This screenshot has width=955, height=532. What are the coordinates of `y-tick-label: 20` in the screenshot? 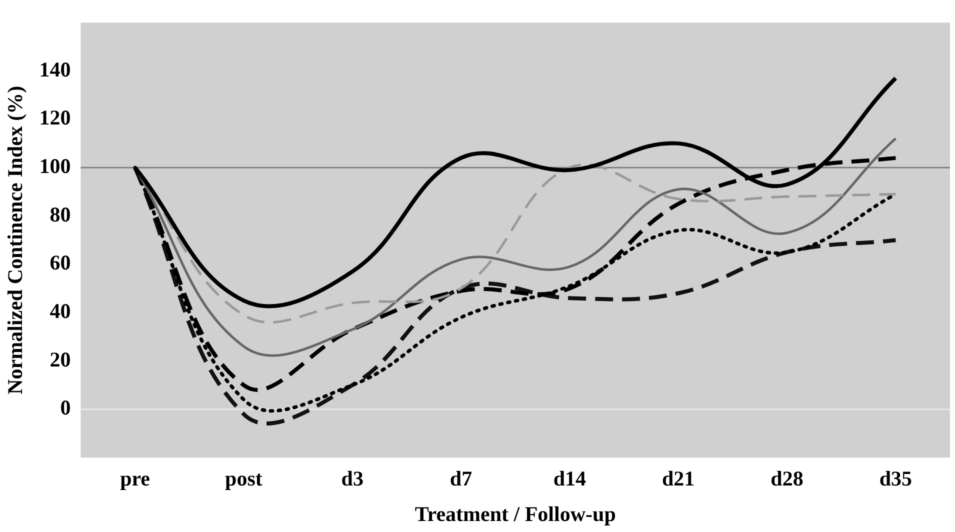 It's located at (60, 359).